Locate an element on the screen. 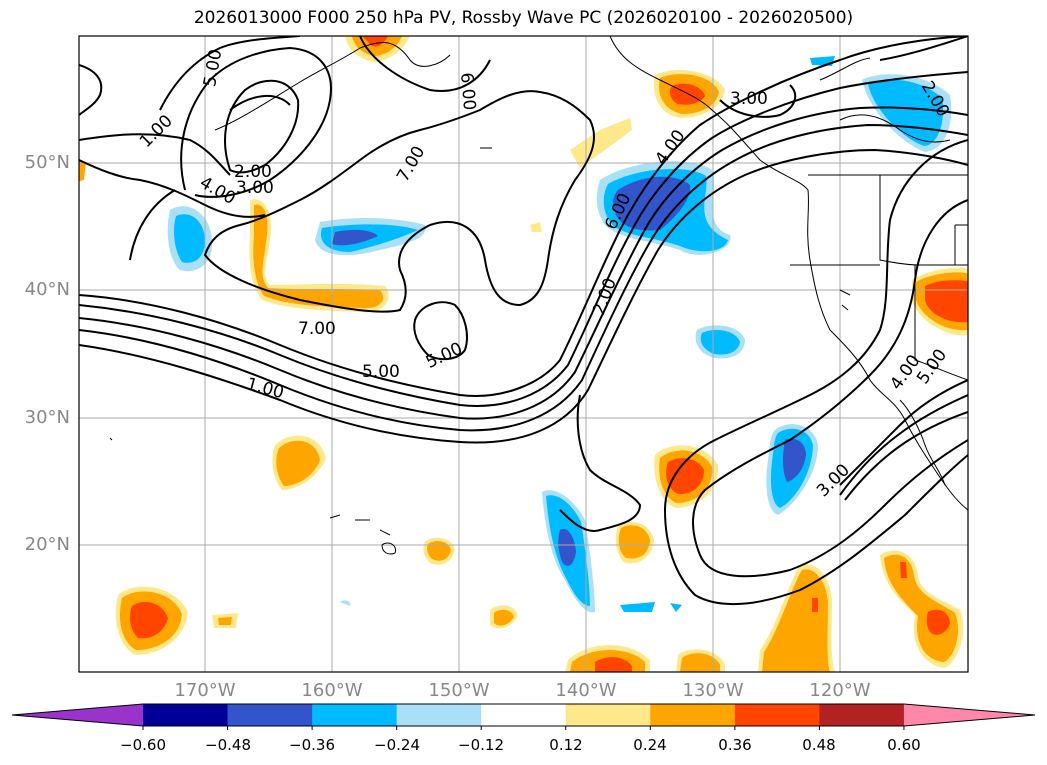  contour-label: 2.00 is located at coordinates (253, 172).